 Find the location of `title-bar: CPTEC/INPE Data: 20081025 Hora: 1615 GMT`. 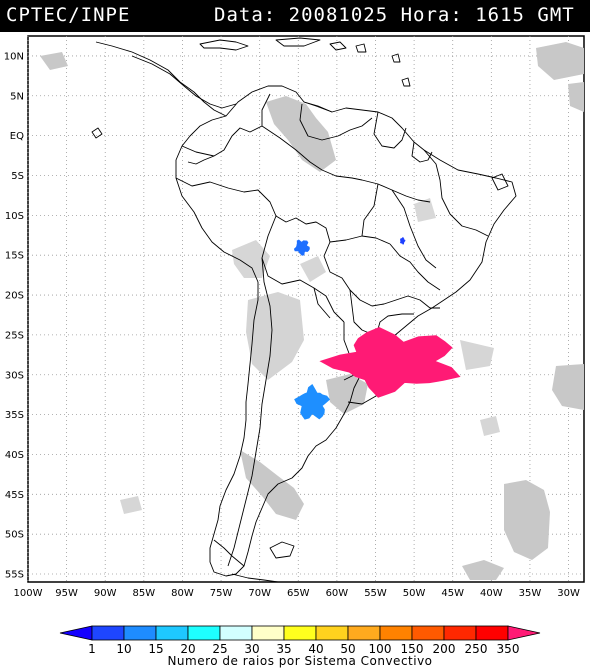

title-bar: CPTEC/INPE Data: 20081025 Hora: 1615 GMT is located at coordinates (295, 16).